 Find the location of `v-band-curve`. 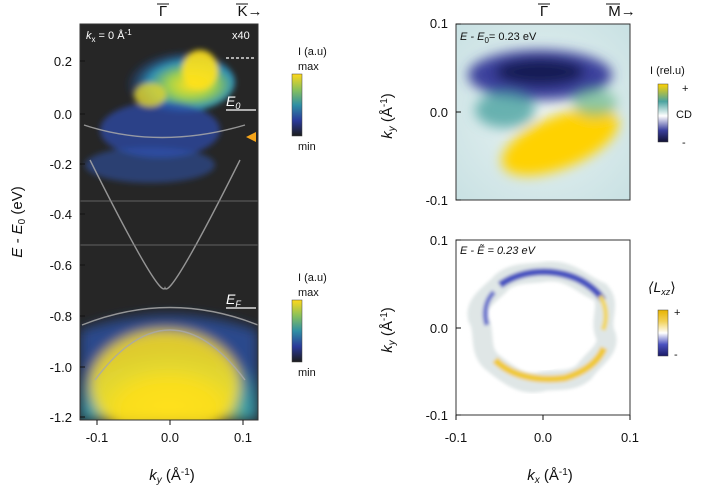

v-band-curve is located at coordinates (165, 224).